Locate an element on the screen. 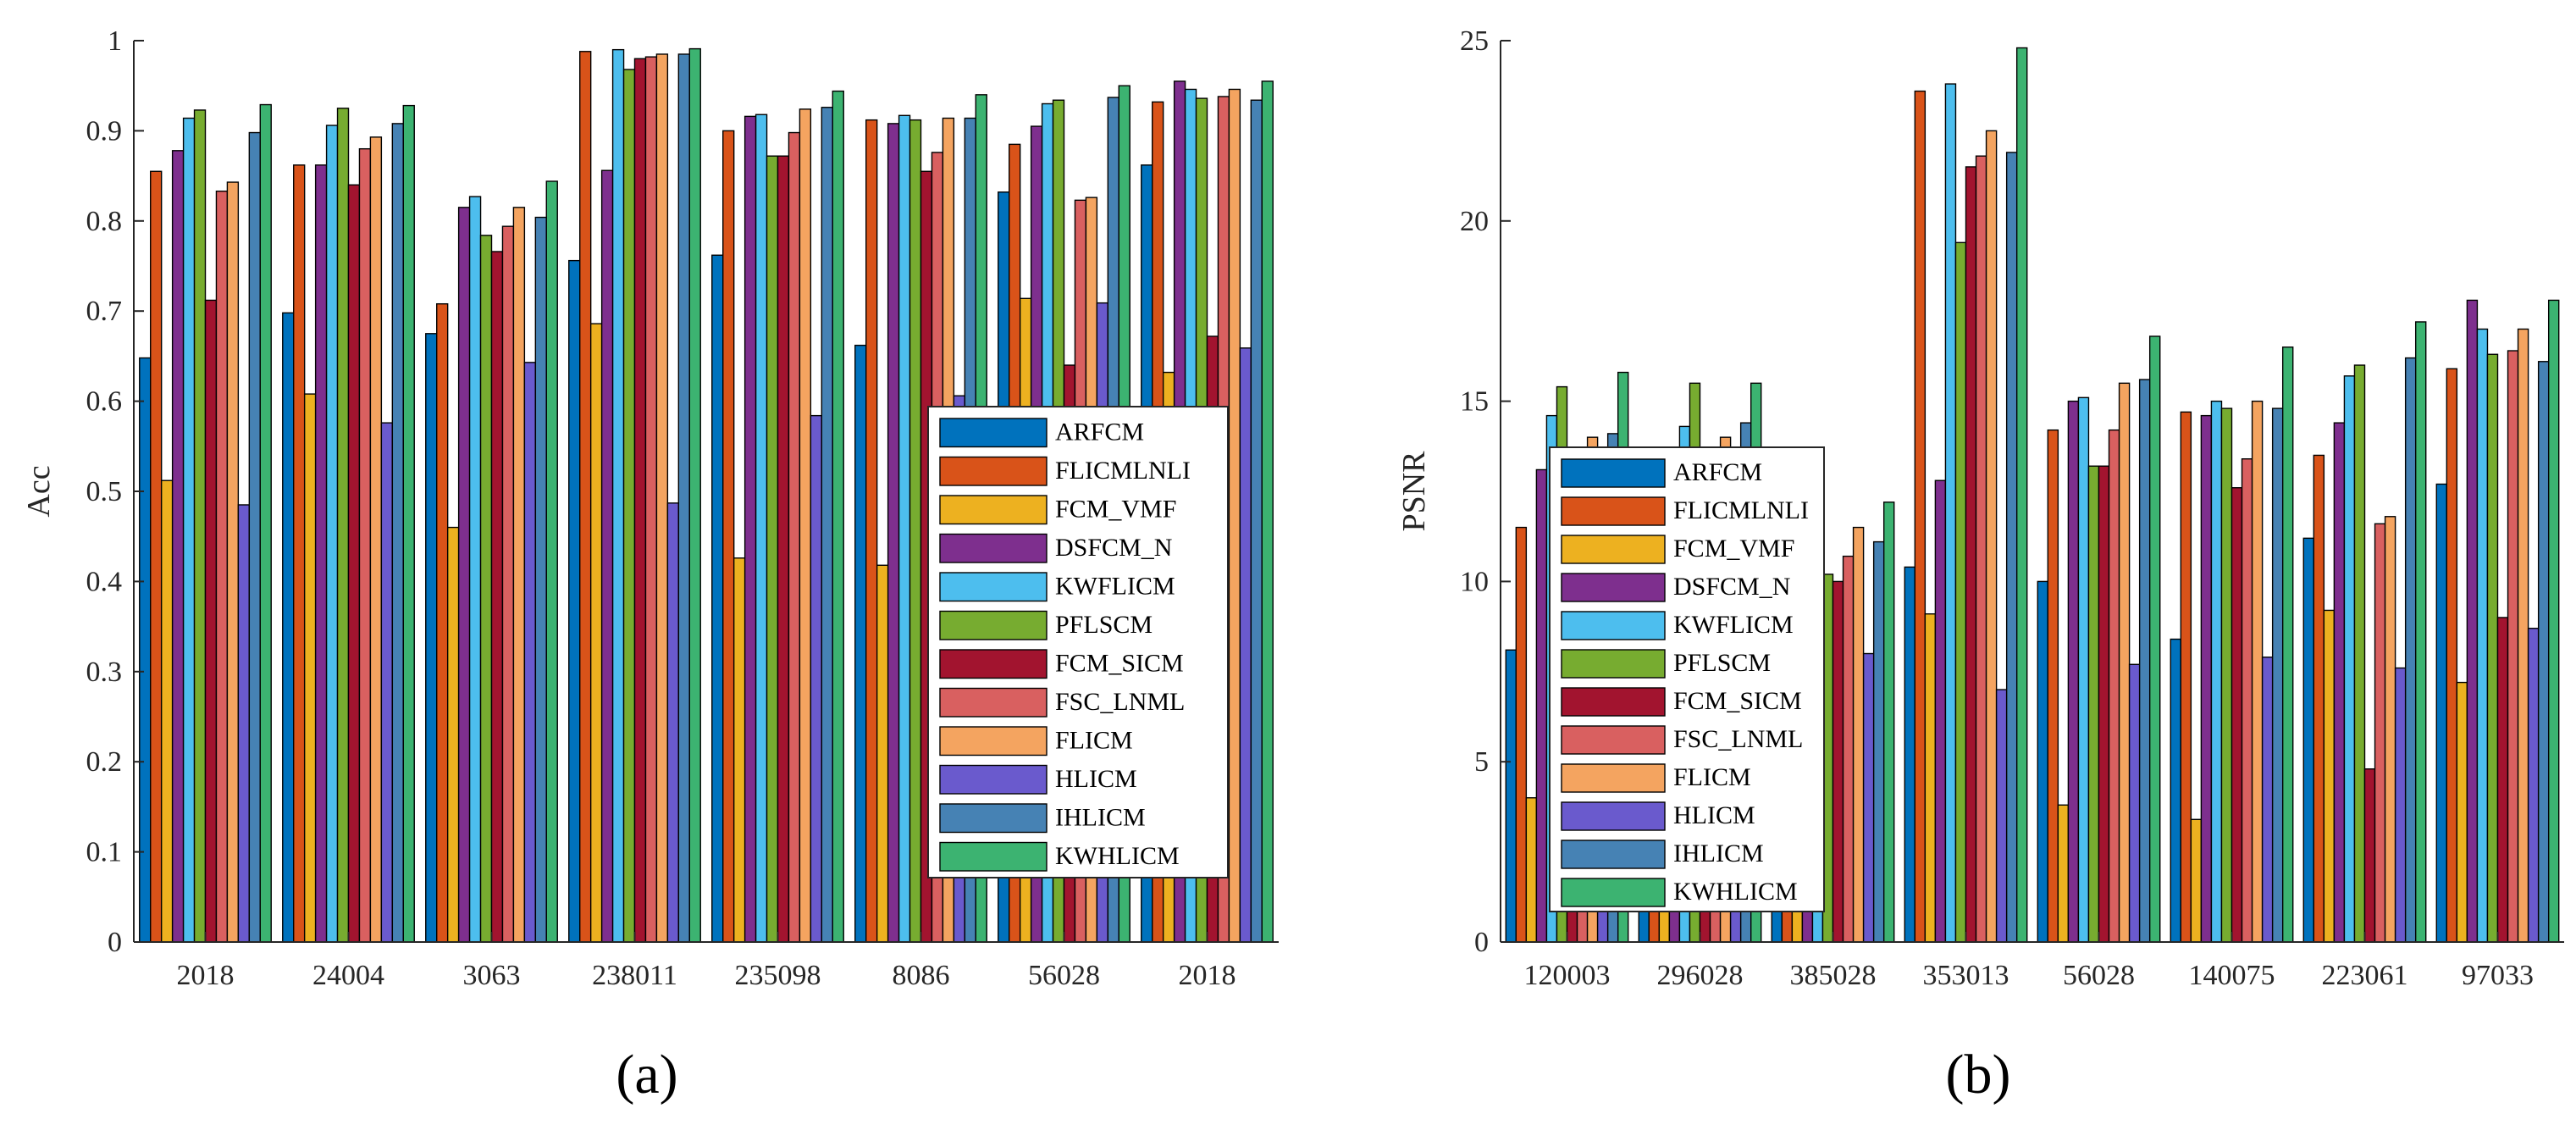  legend-label: FCM_VMF is located at coordinates (1734, 548).